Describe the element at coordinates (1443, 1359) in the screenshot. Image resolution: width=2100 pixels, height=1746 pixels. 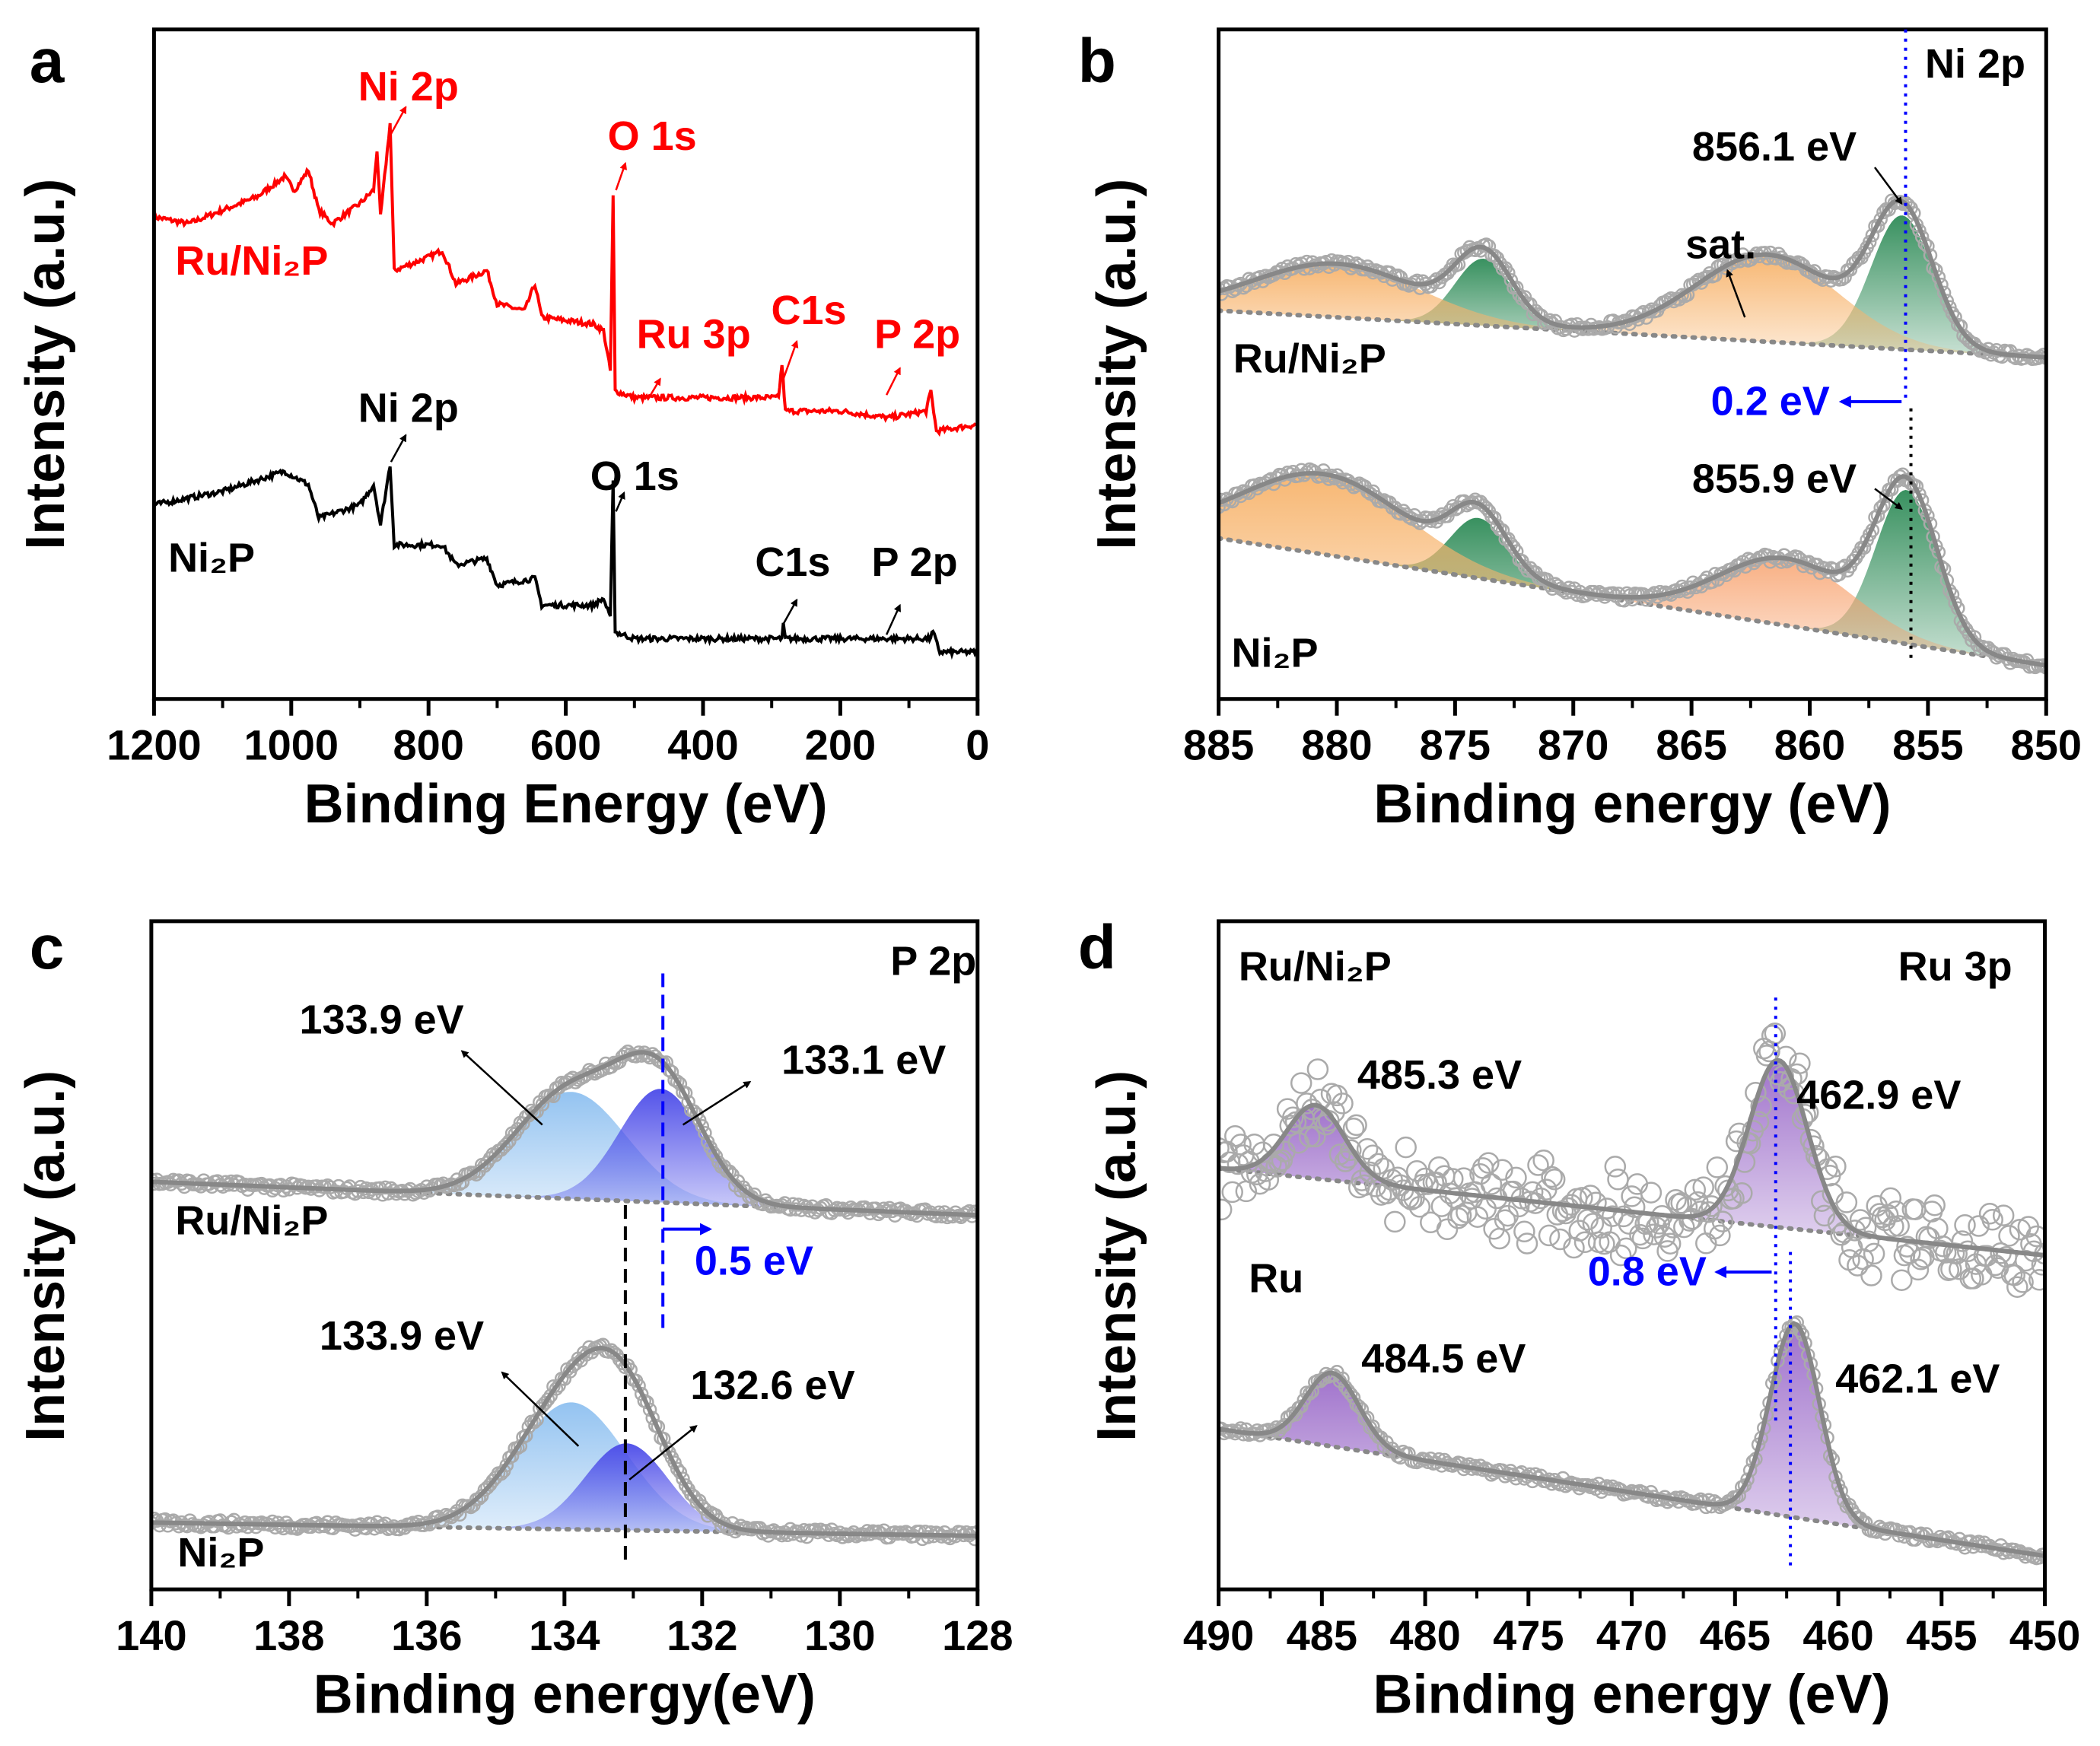
I see `annotation-label: 484.5 eV` at that location.